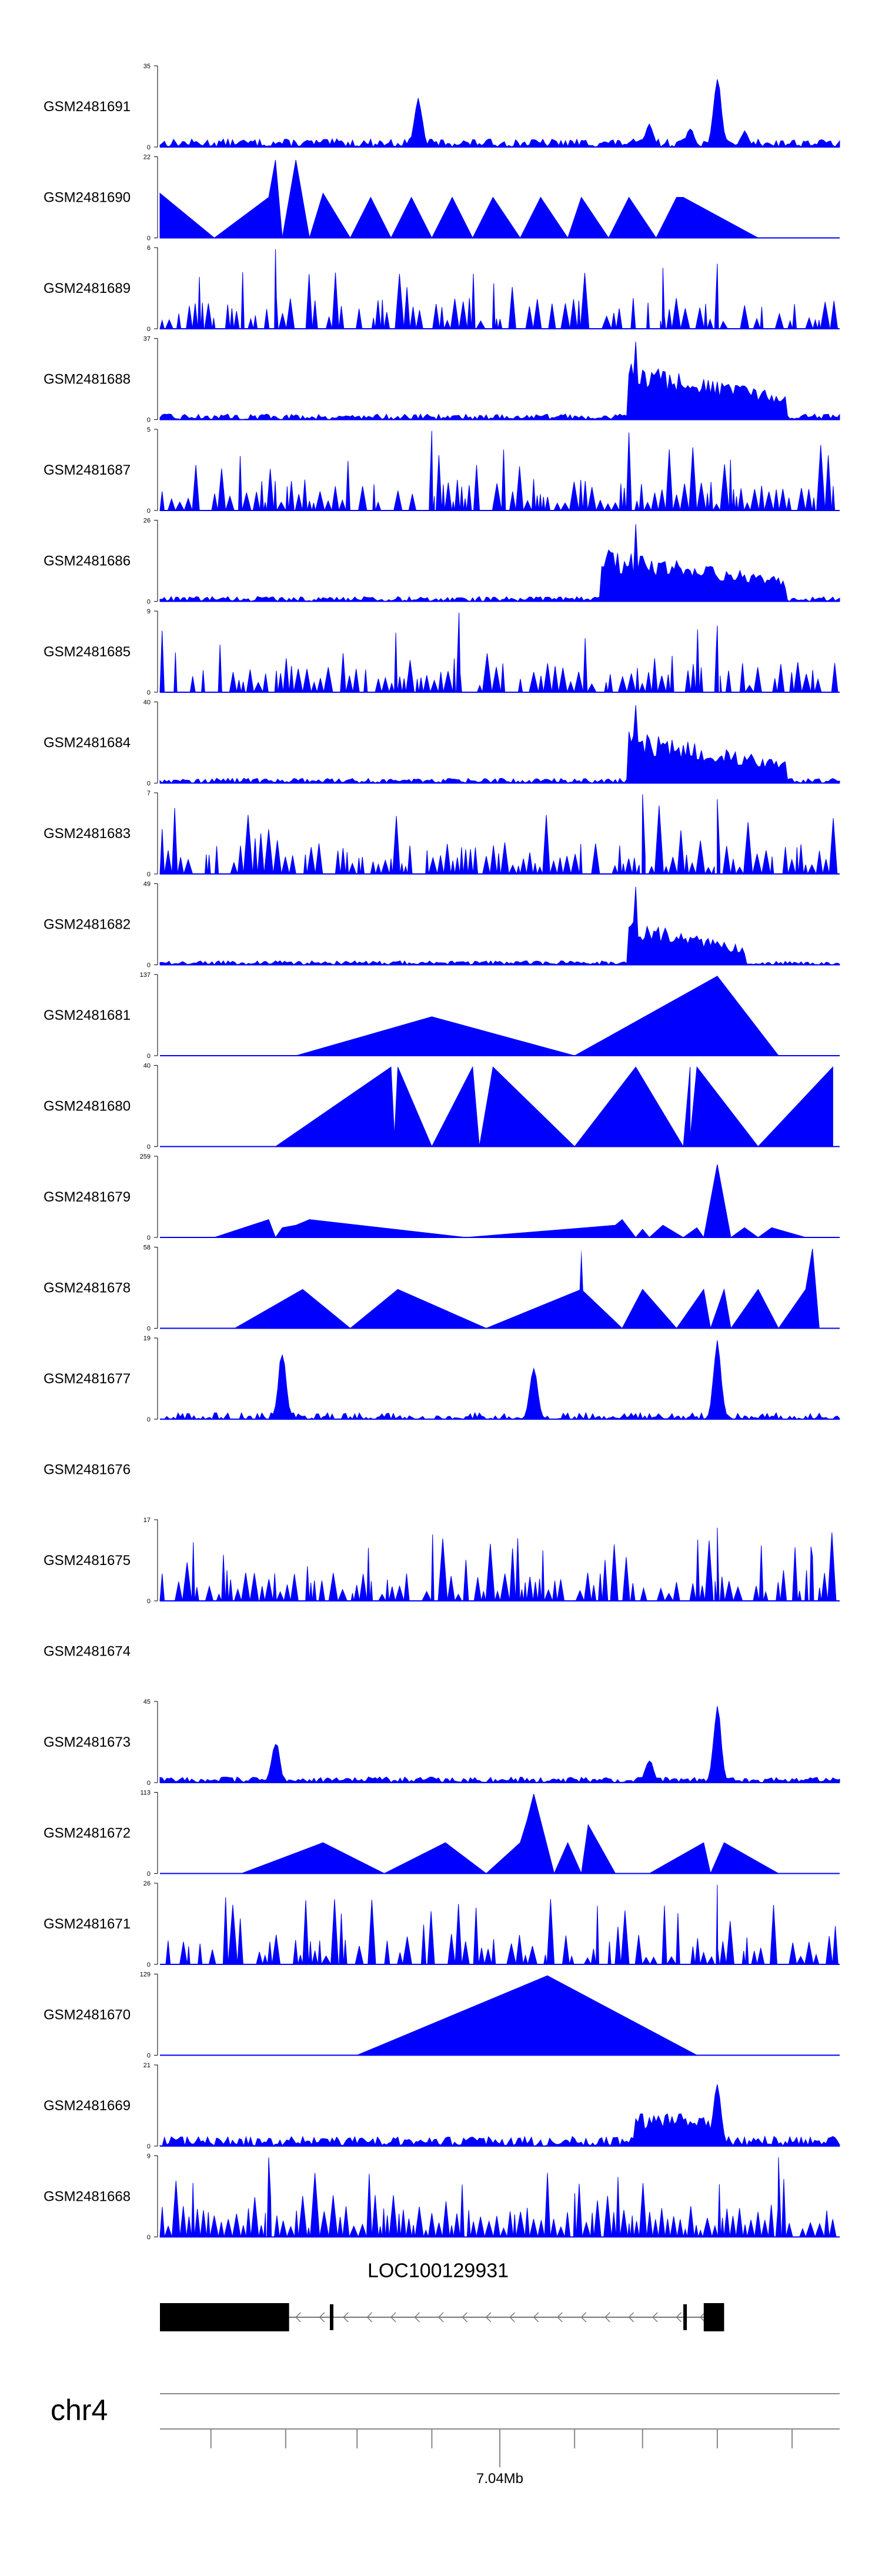  What do you see at coordinates (87, 743) in the screenshot?
I see `track-label: GSM2481684` at bounding box center [87, 743].